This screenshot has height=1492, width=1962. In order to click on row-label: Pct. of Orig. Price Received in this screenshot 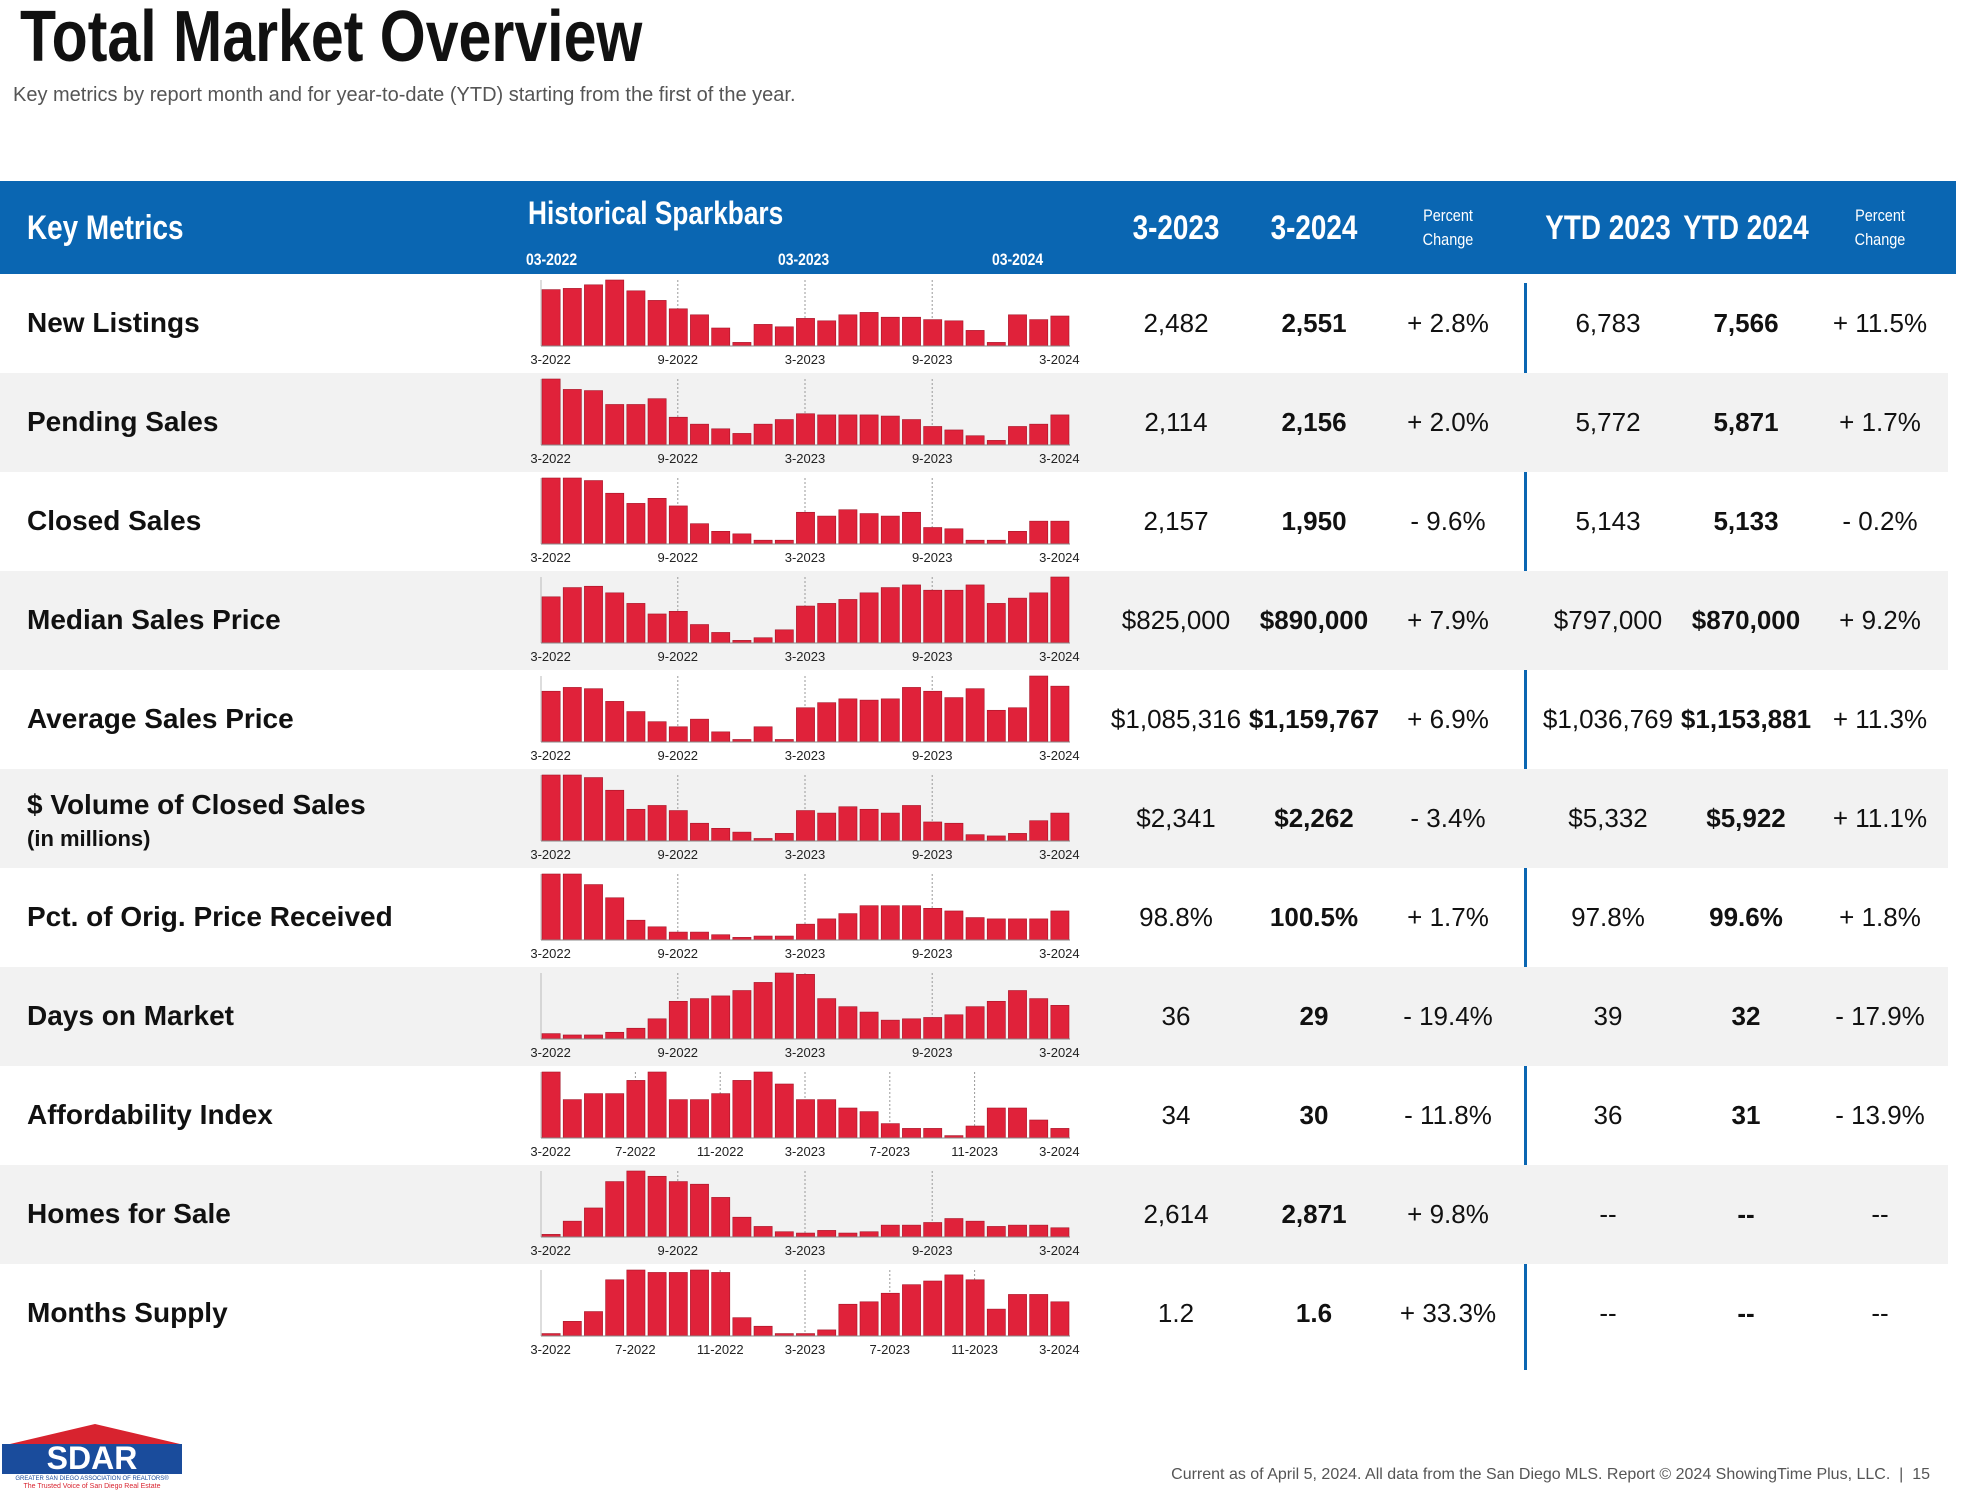, I will do `click(210, 916)`.